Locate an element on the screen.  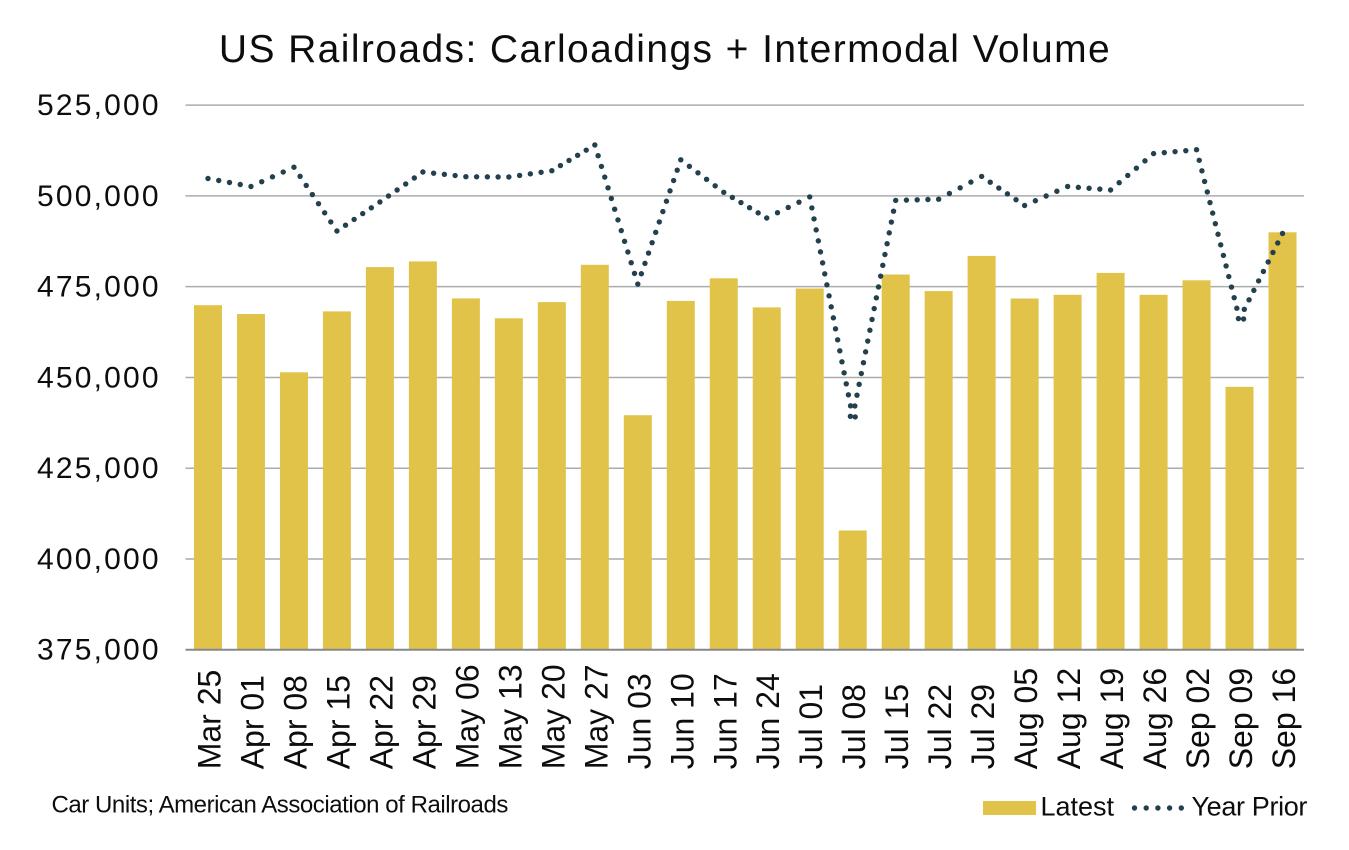
svg-text: Sep 09 is located at coordinates (1241, 718).